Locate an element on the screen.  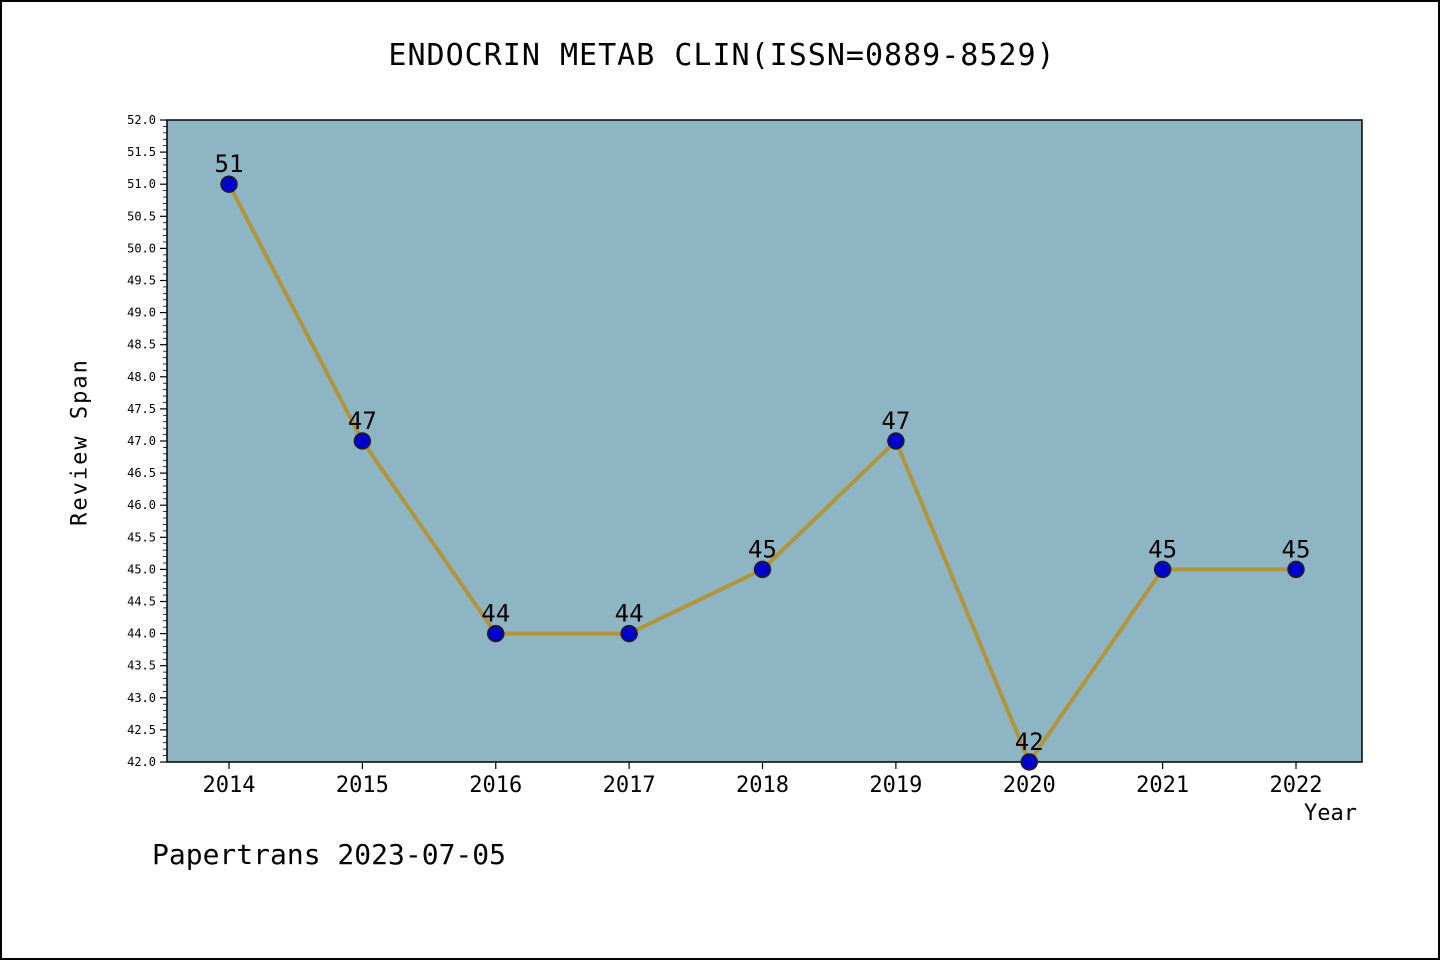
x-tick-label: 2022 is located at coordinates (1296, 785).